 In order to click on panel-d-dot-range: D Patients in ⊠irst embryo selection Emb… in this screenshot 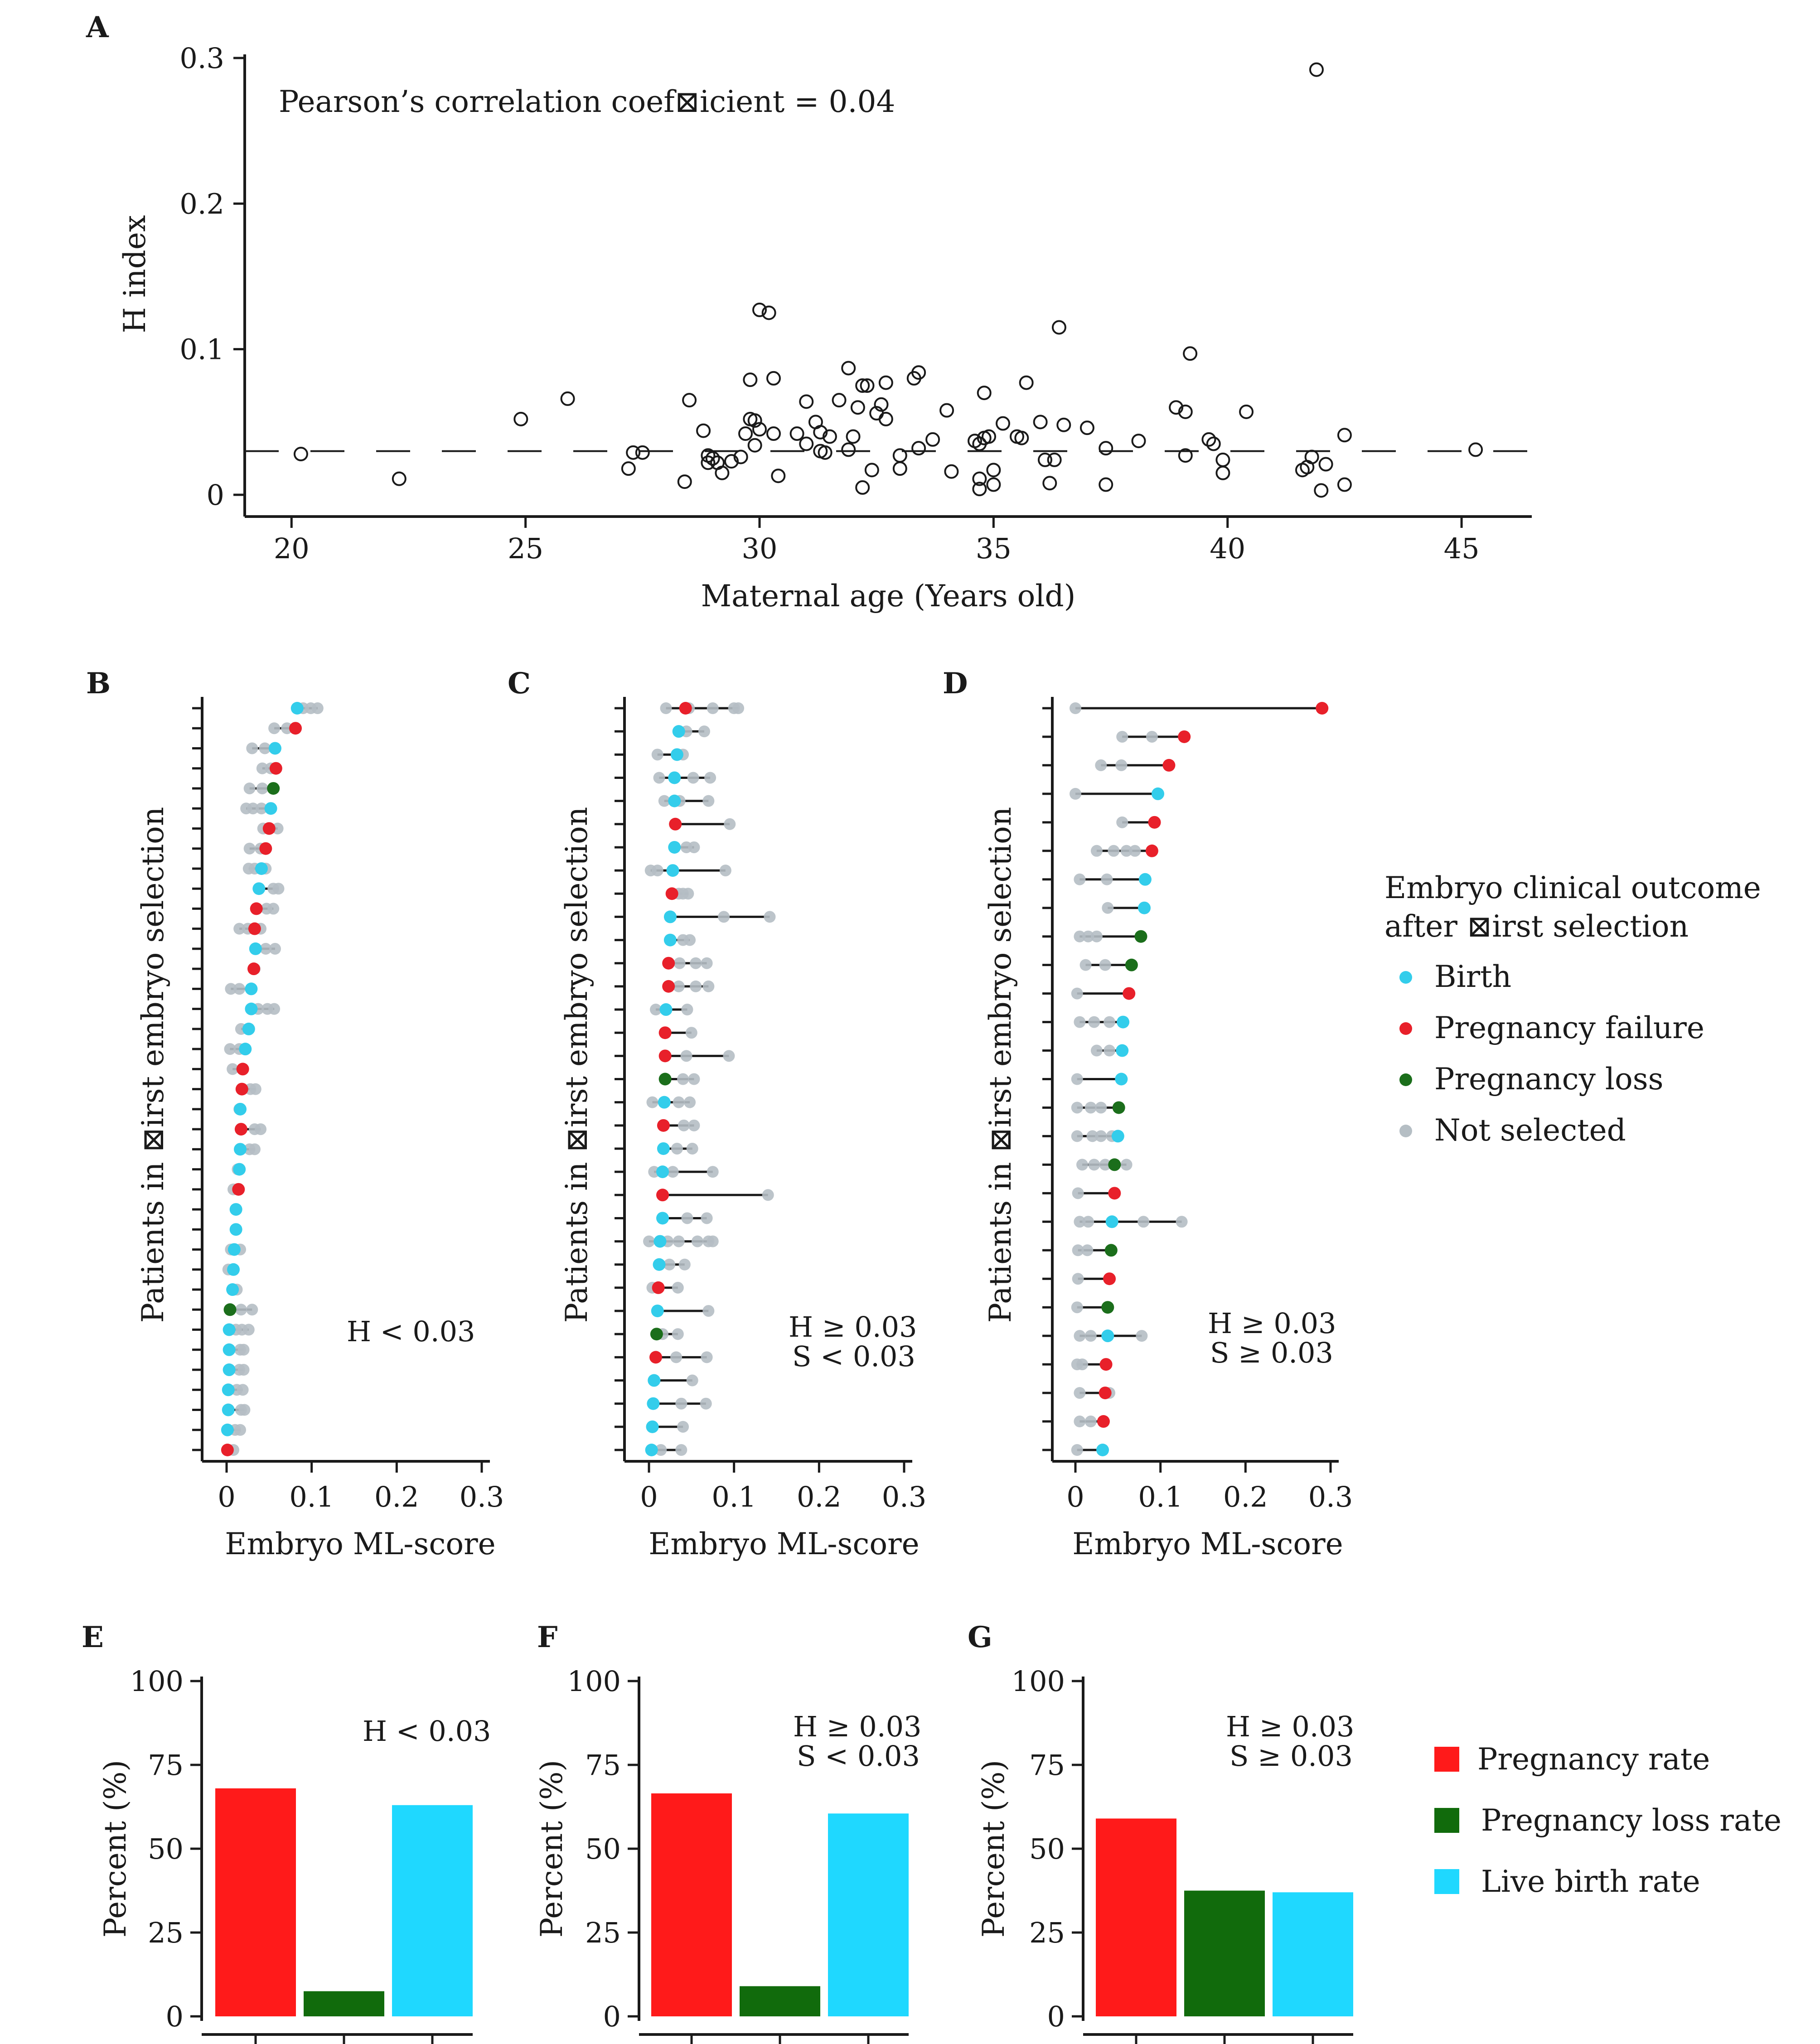, I will do `click(1148, 1114)`.